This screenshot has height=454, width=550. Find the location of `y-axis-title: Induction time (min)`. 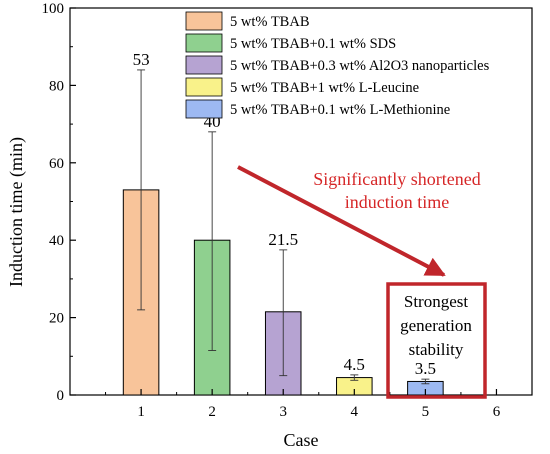

y-axis-title: Induction time (min) is located at coordinates (16, 212).